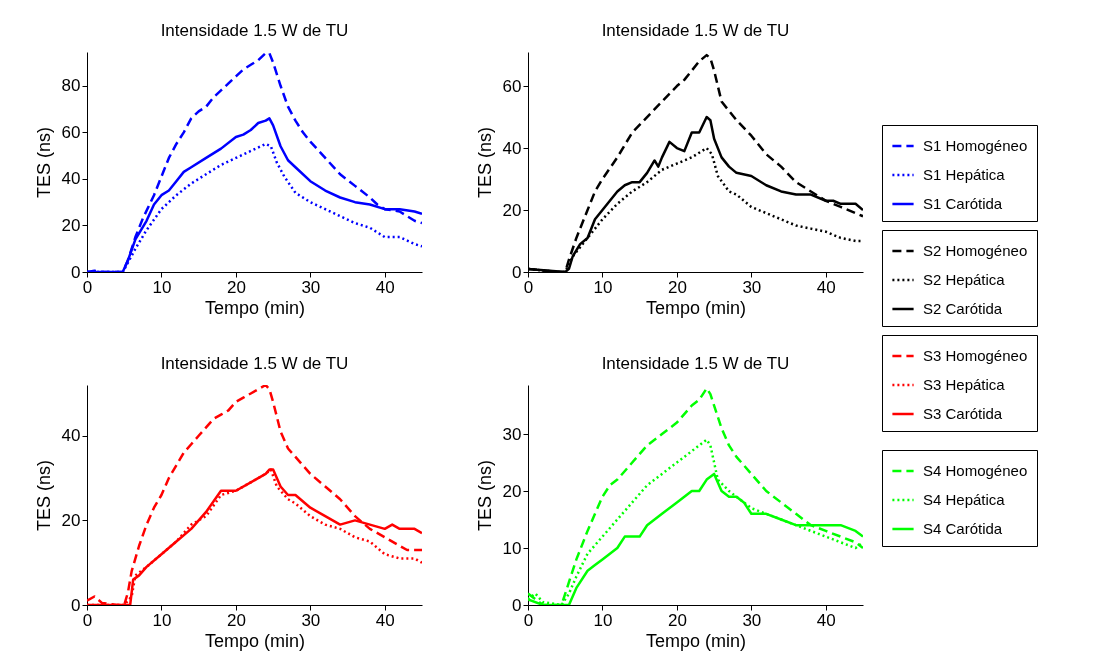  What do you see at coordinates (975, 470) in the screenshot?
I see `legend-label: S4 Homogéneo` at bounding box center [975, 470].